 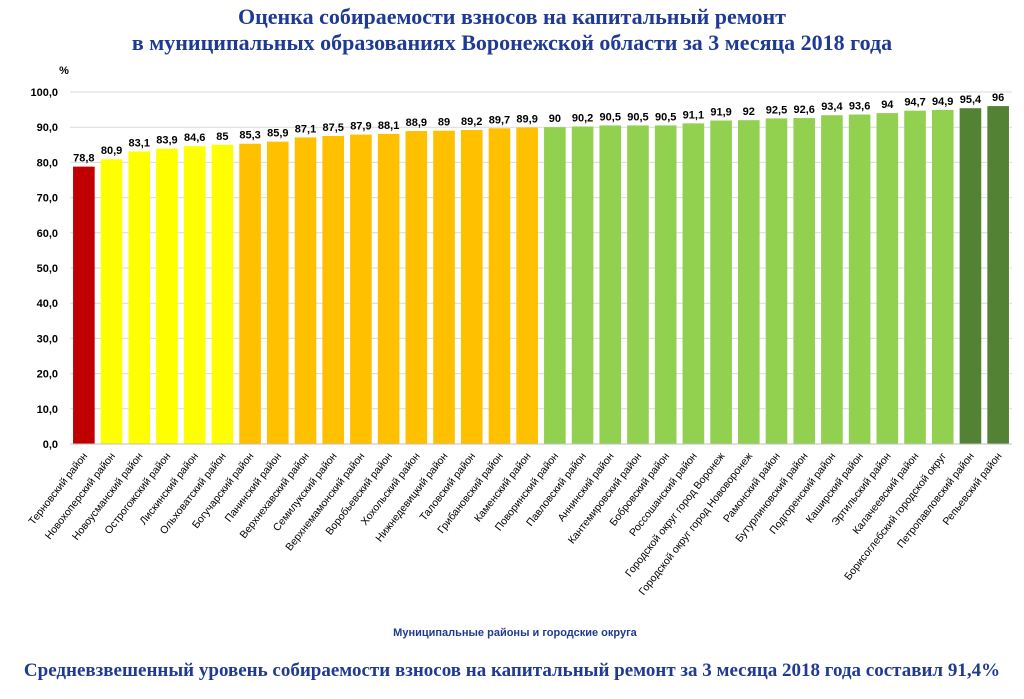 I want to click on y-tick-label: 10,0, so click(x=47, y=410).